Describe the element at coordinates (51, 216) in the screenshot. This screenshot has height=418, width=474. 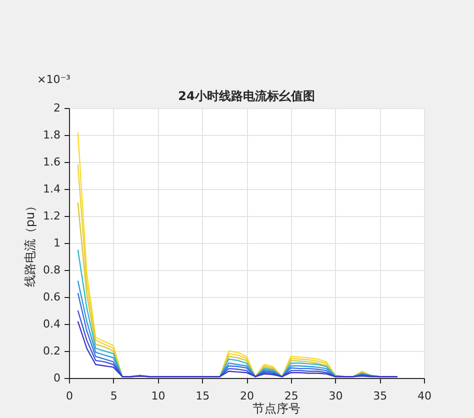
I see `y-tick-label: 1.2` at that location.